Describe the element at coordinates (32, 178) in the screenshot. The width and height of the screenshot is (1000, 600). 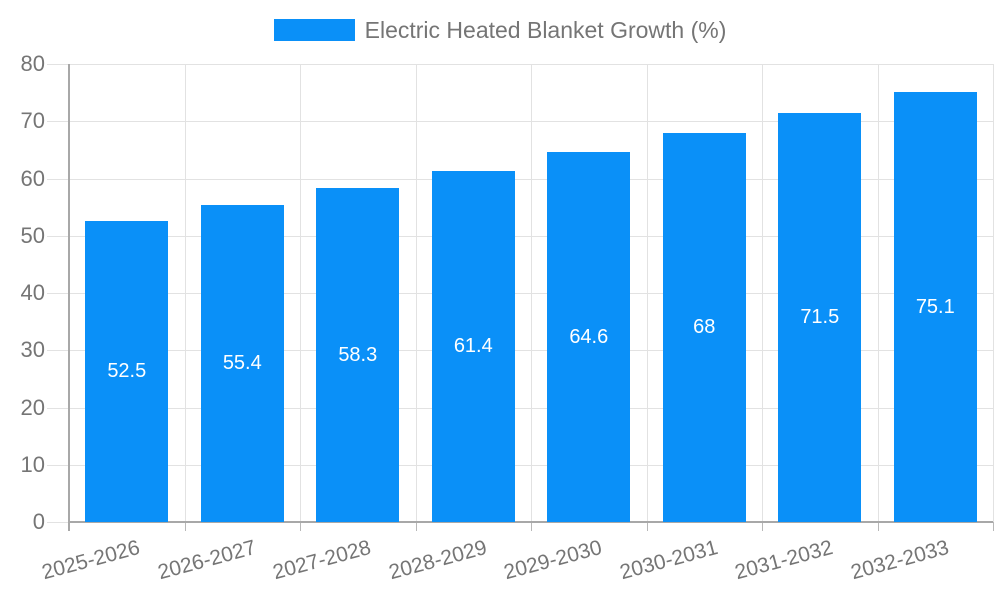
I see `y-tick-label: 60` at that location.